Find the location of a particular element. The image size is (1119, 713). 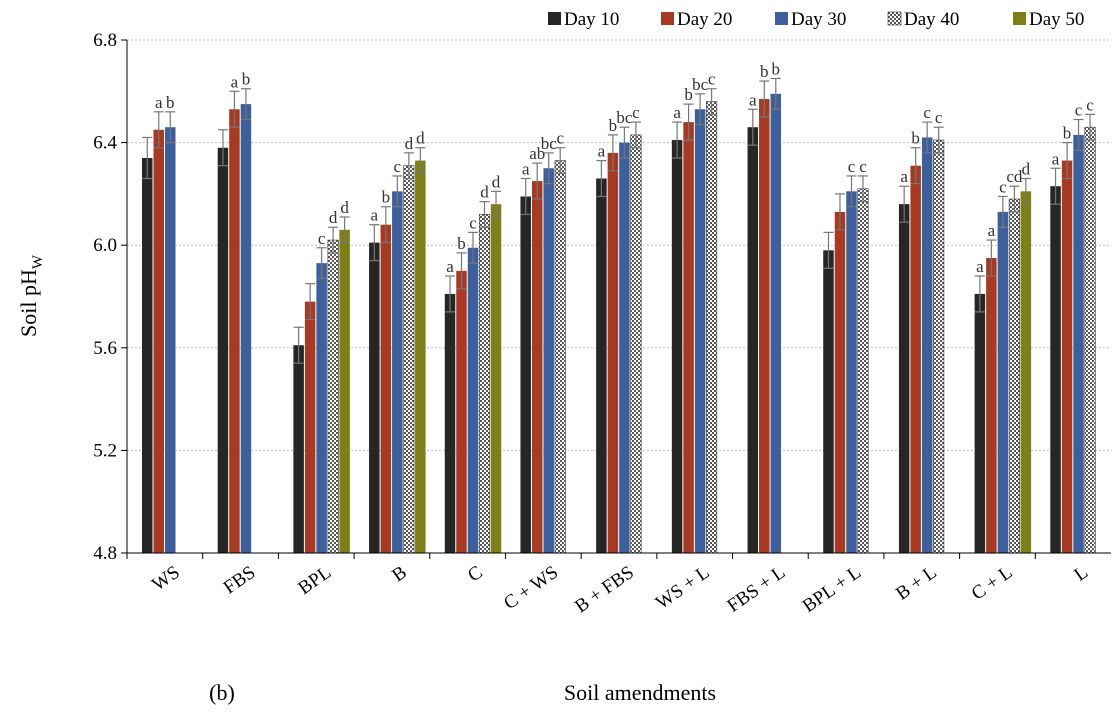

x-category-label: L is located at coordinates (1081, 574).